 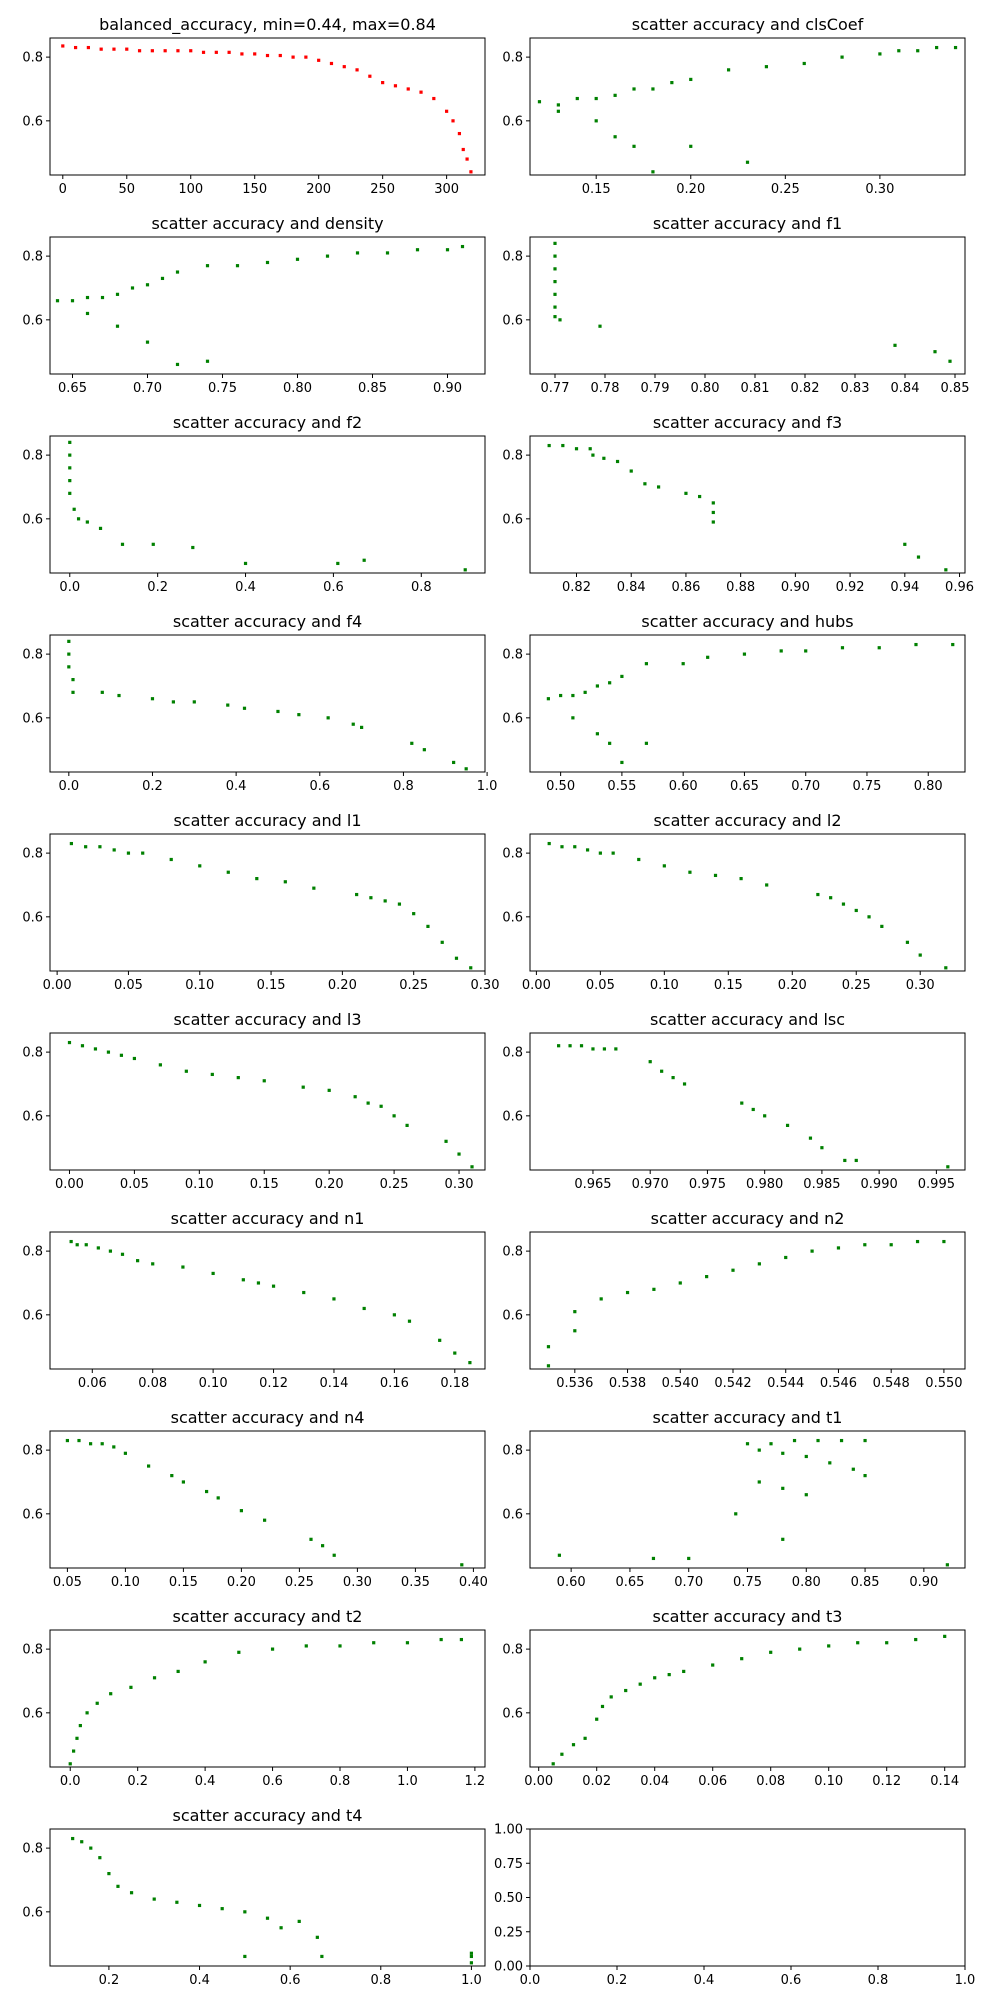 What do you see at coordinates (770, 1781) in the screenshot?
I see `x-tick-label: 0.08` at bounding box center [770, 1781].